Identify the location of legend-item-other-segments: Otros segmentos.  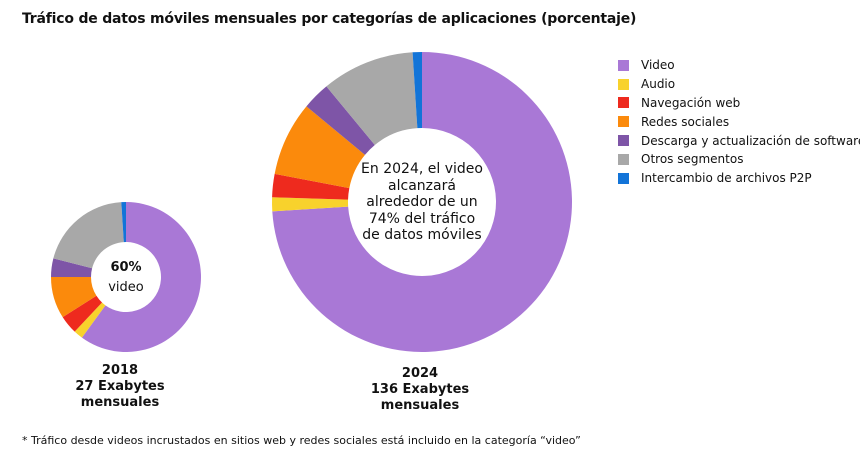
(739, 159).